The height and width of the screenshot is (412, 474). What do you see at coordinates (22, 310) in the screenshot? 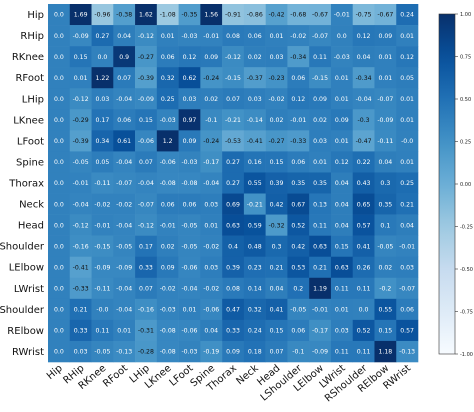
I see `row-label-rshoulder: RShoulder` at bounding box center [22, 310].